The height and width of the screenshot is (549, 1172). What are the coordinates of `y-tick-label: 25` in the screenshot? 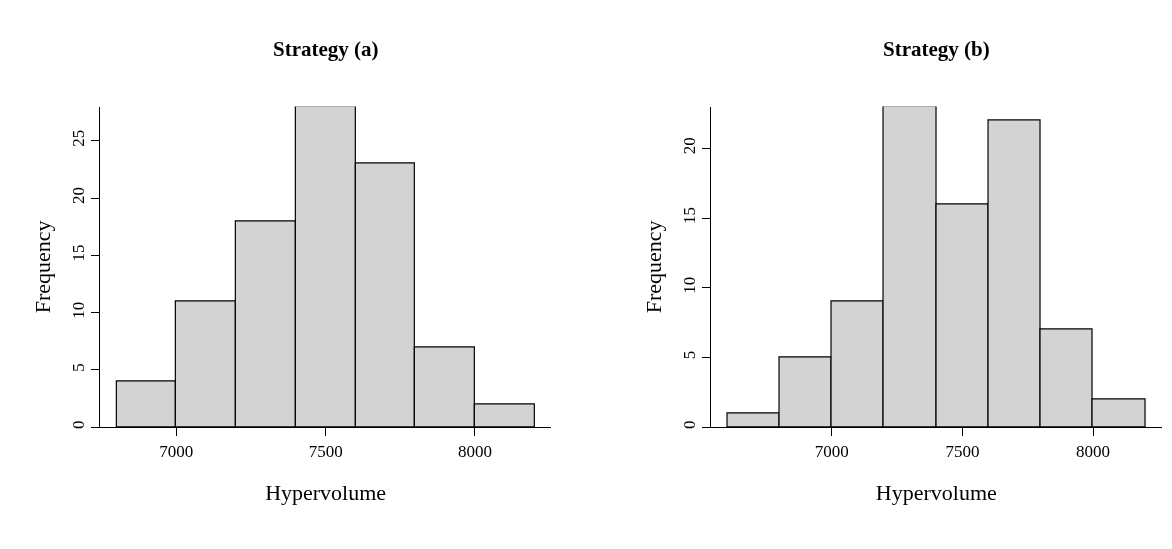 It's located at (79, 138).